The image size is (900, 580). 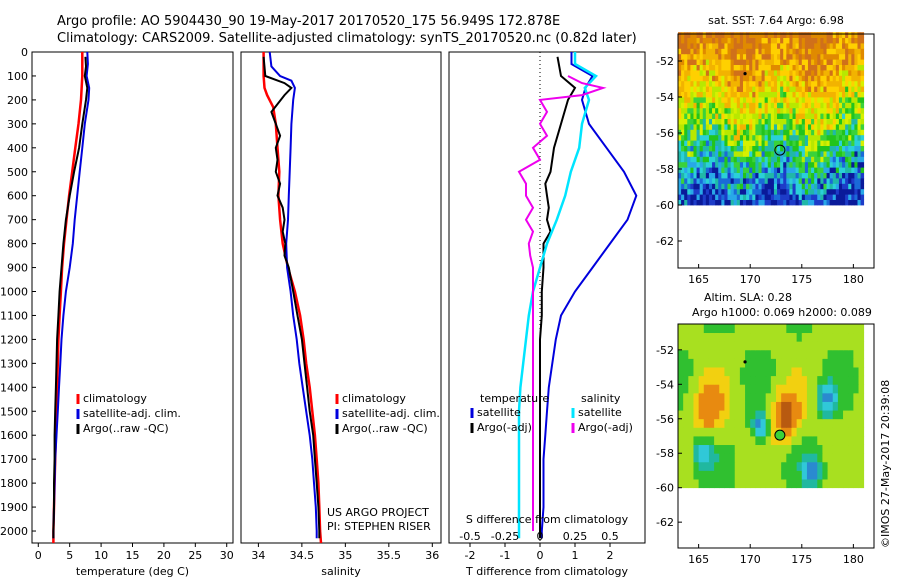 I want to click on y-tick-label: 1100, so click(x=14, y=315).